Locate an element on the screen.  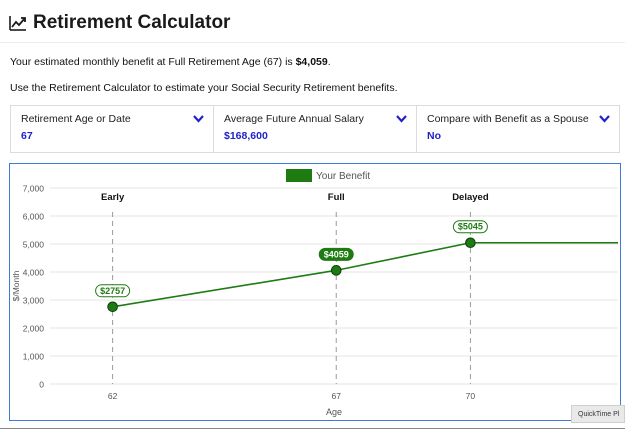
spouse-compare-label: Compare with Benefit as a Spouse is located at coordinates (508, 119).